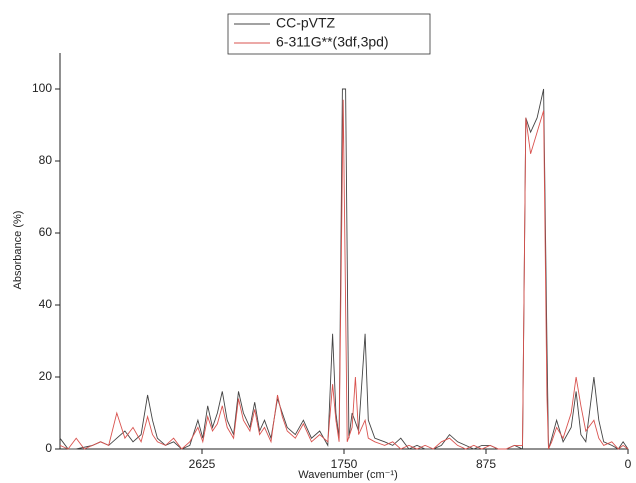 This screenshot has height=483, width=636. I want to click on legend-label: CC-pVTZ, so click(306, 23).